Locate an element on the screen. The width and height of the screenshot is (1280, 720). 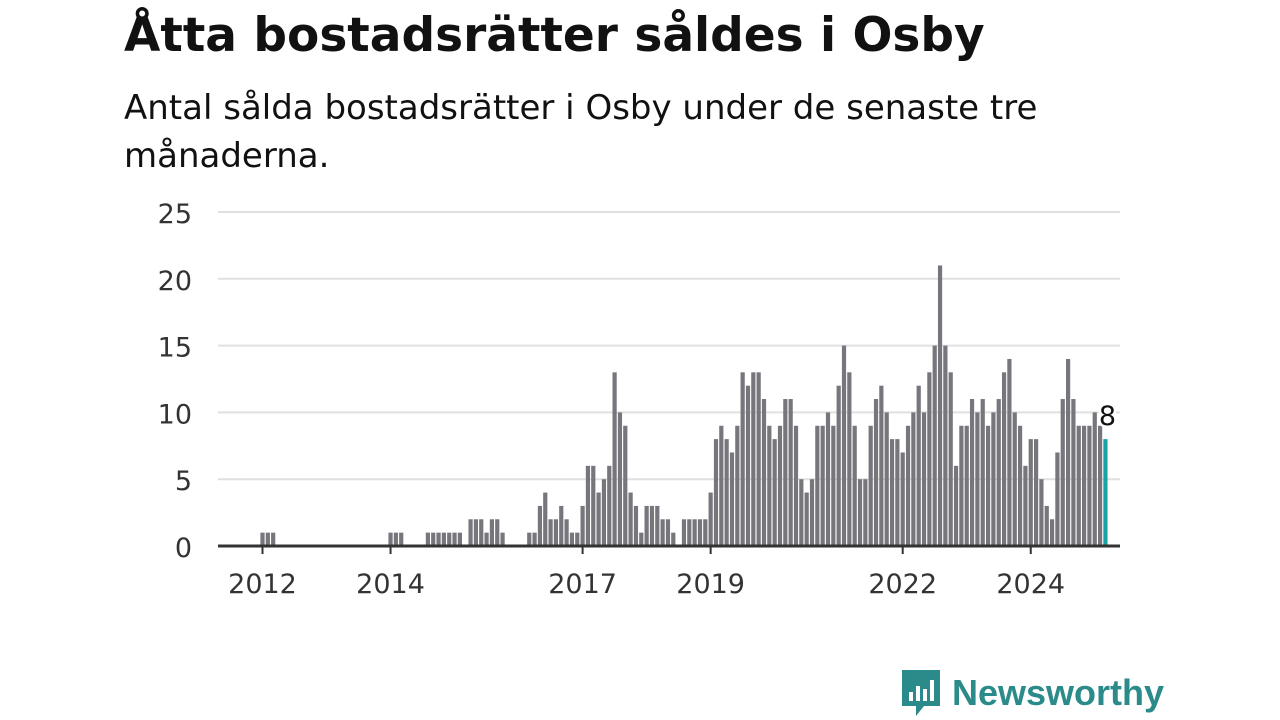
brand-logo: Newsworthy is located at coordinates (1032, 693).